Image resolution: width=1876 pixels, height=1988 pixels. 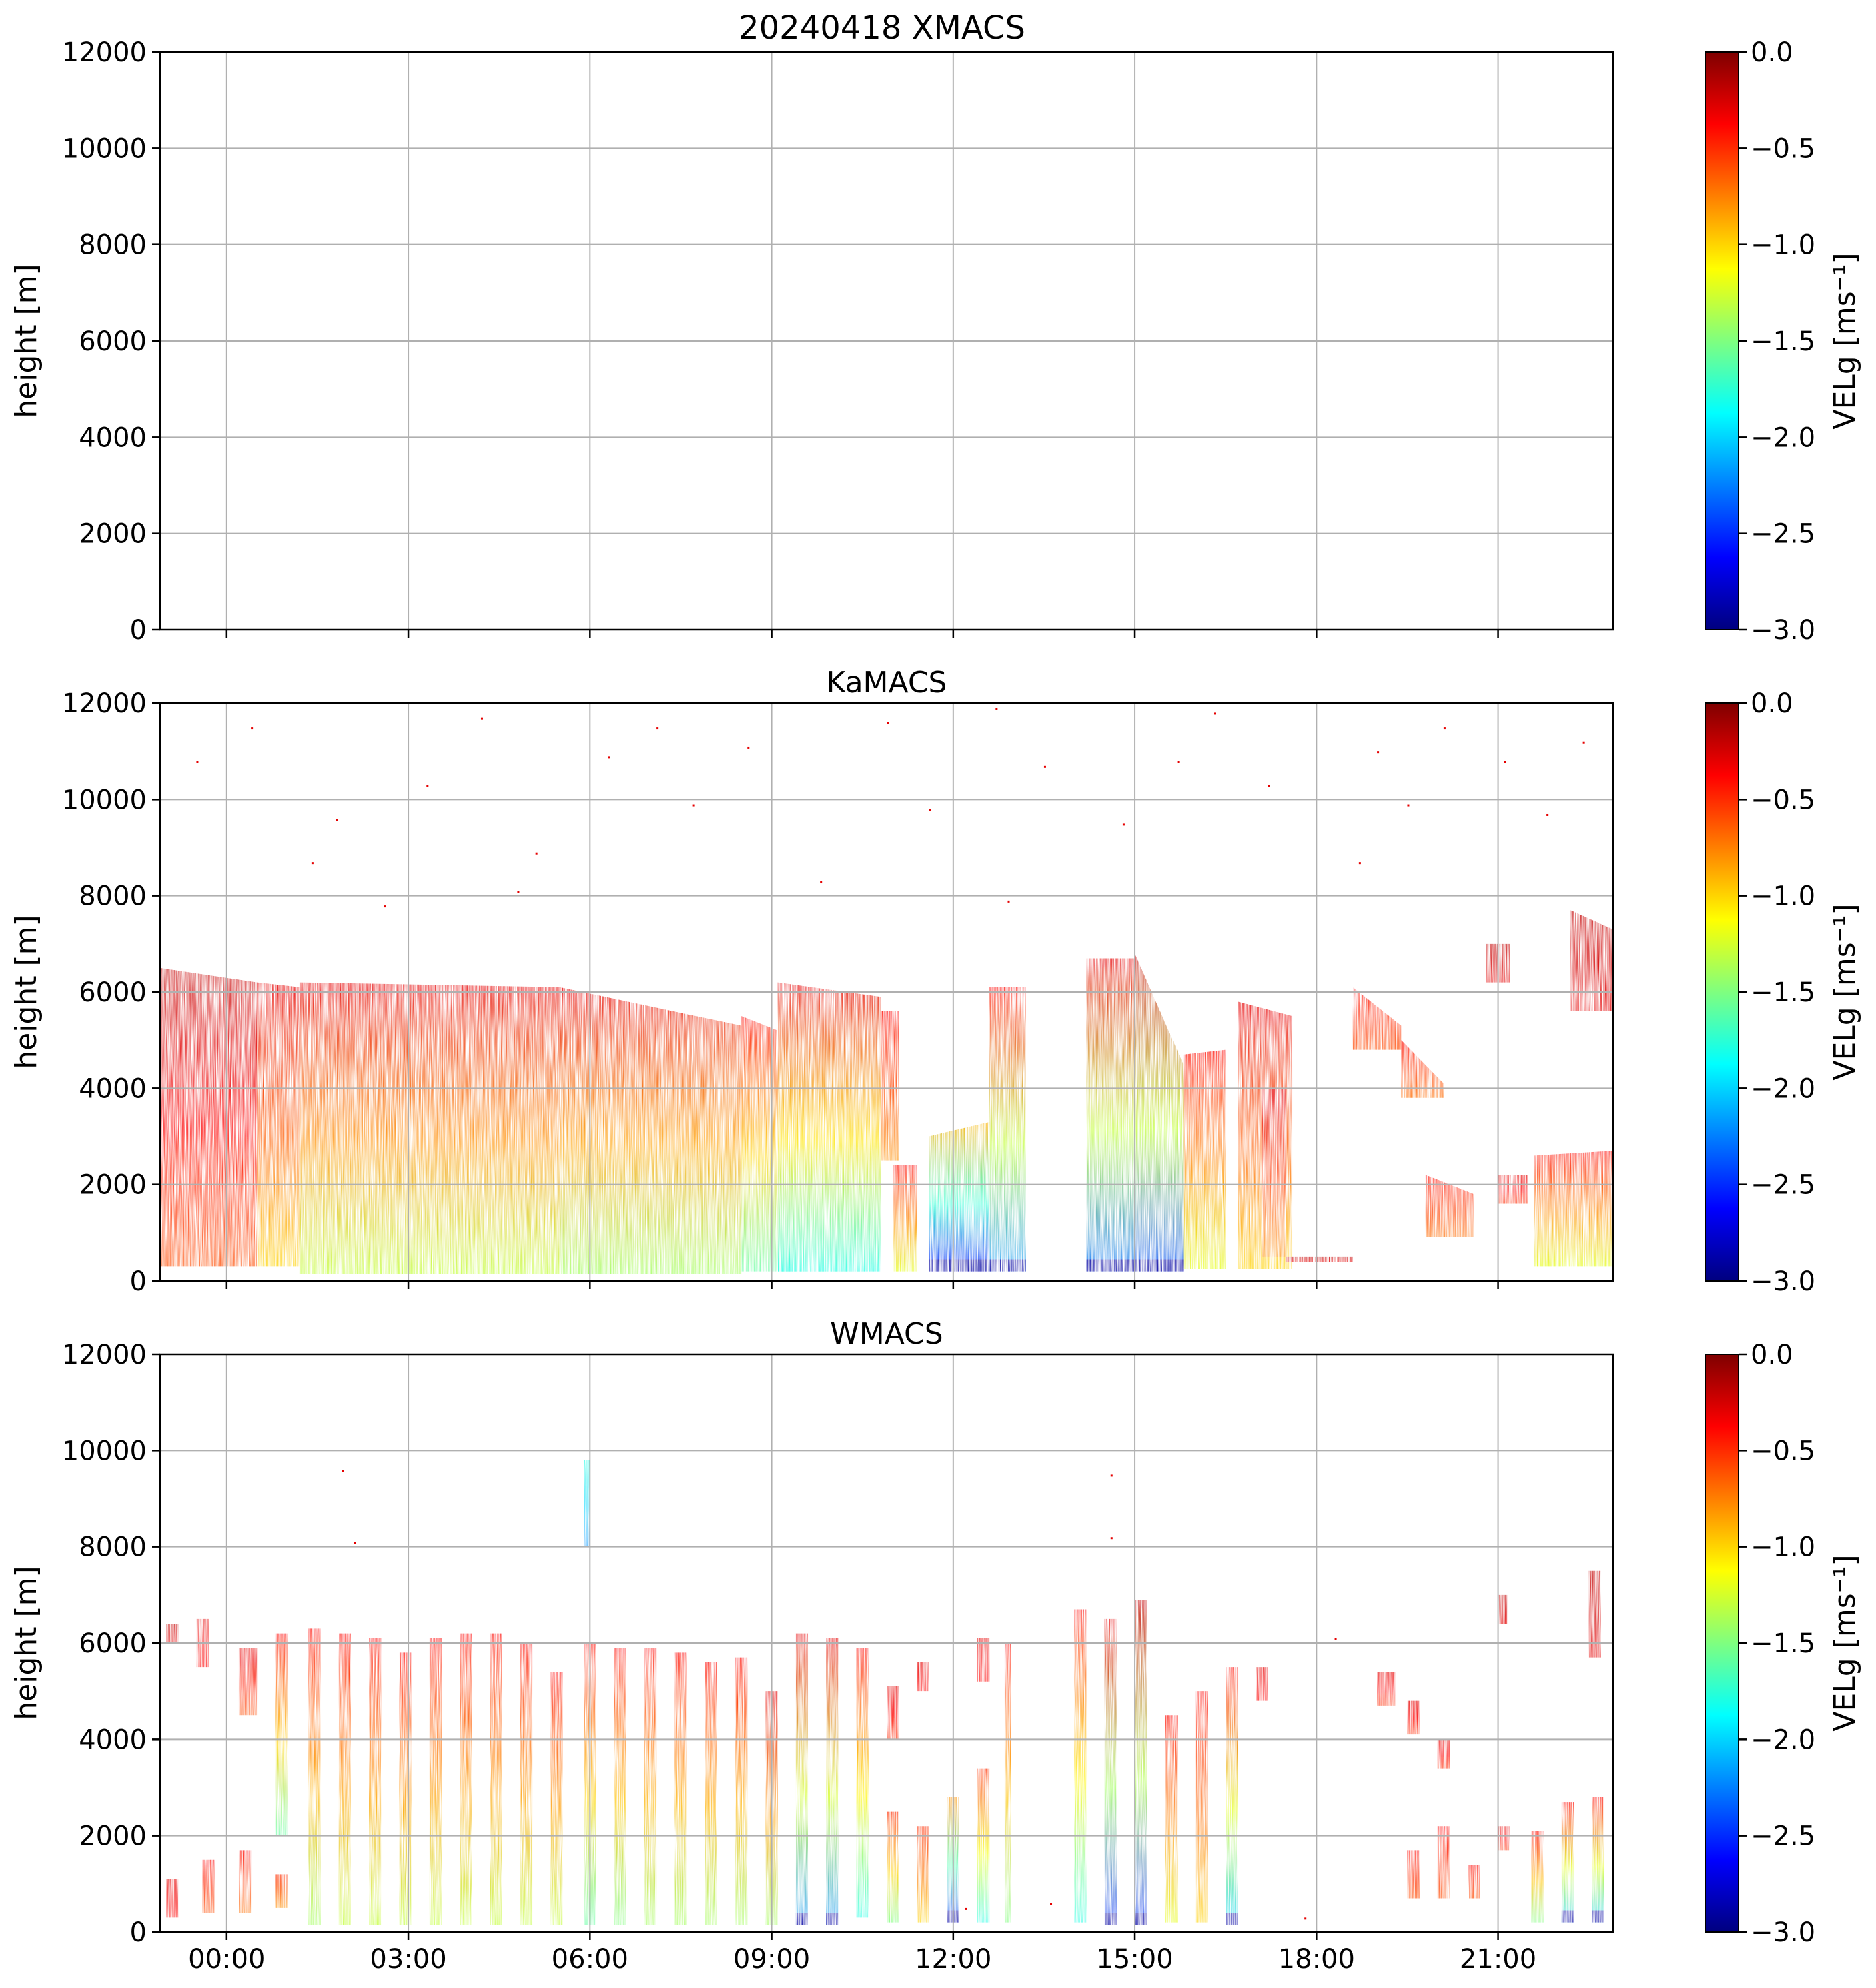 I want to click on x-tick-label: 12:00, so click(x=953, y=1959).